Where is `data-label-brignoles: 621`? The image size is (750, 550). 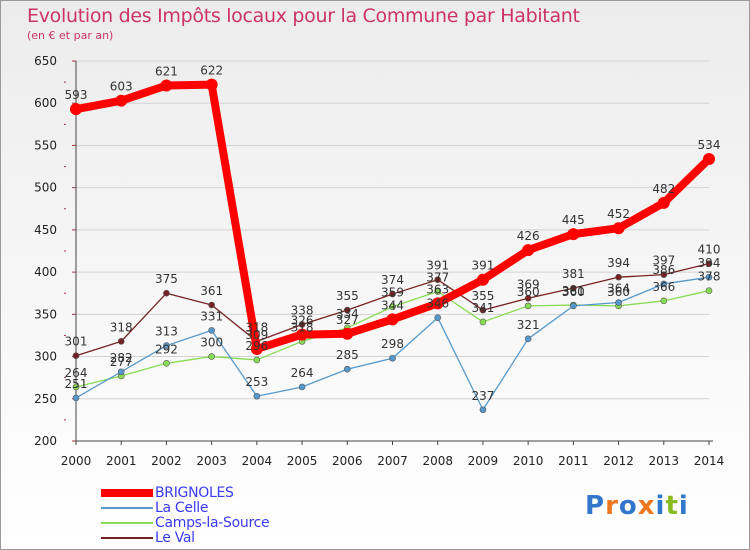 data-label-brignoles: 621 is located at coordinates (166, 71).